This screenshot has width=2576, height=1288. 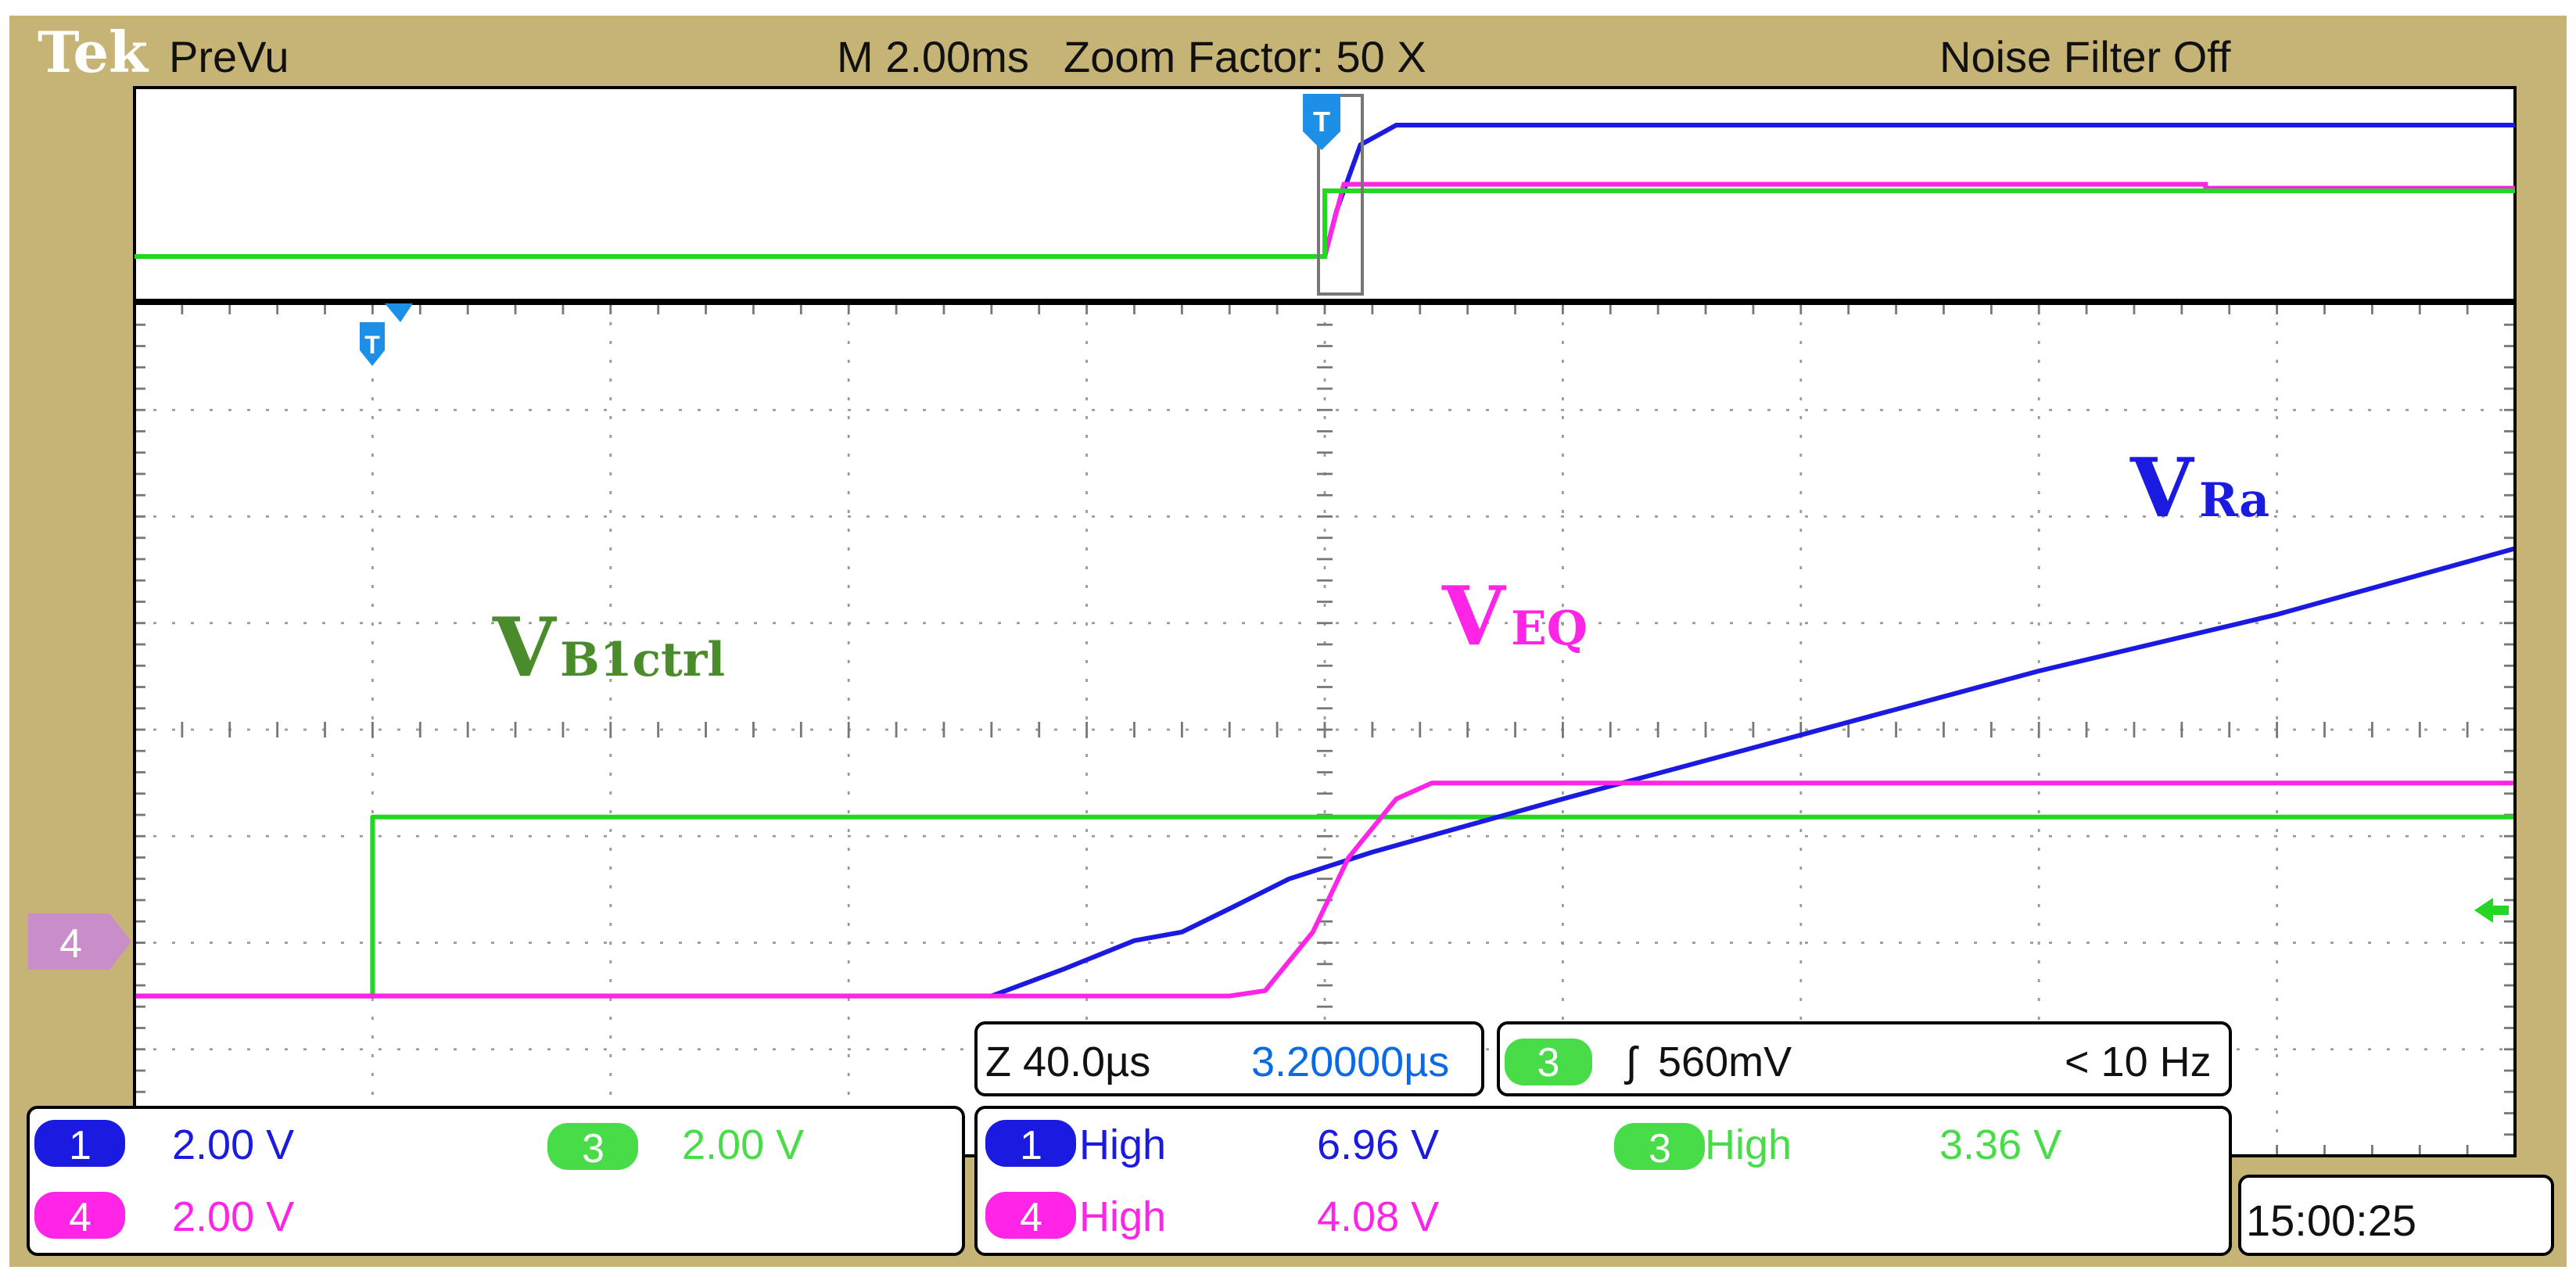 I want to click on mode-label: PreVu, so click(x=229, y=56).